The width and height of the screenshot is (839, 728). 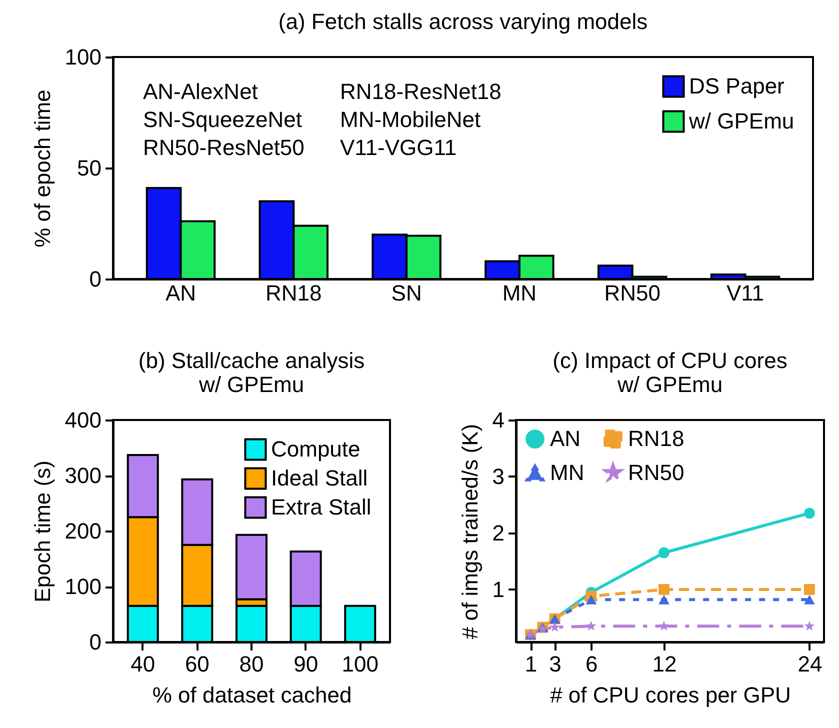 What do you see at coordinates (180, 293) in the screenshot?
I see `x-tick-label: AN` at bounding box center [180, 293].